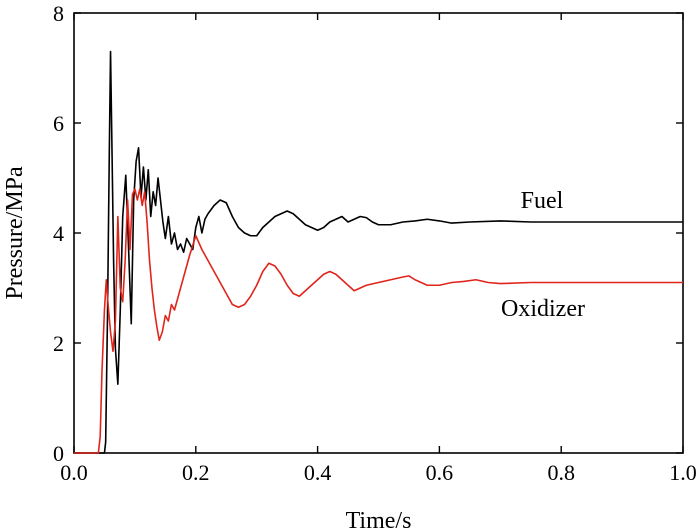  I want to click on x-tick-label: 1.0, so click(683, 472).